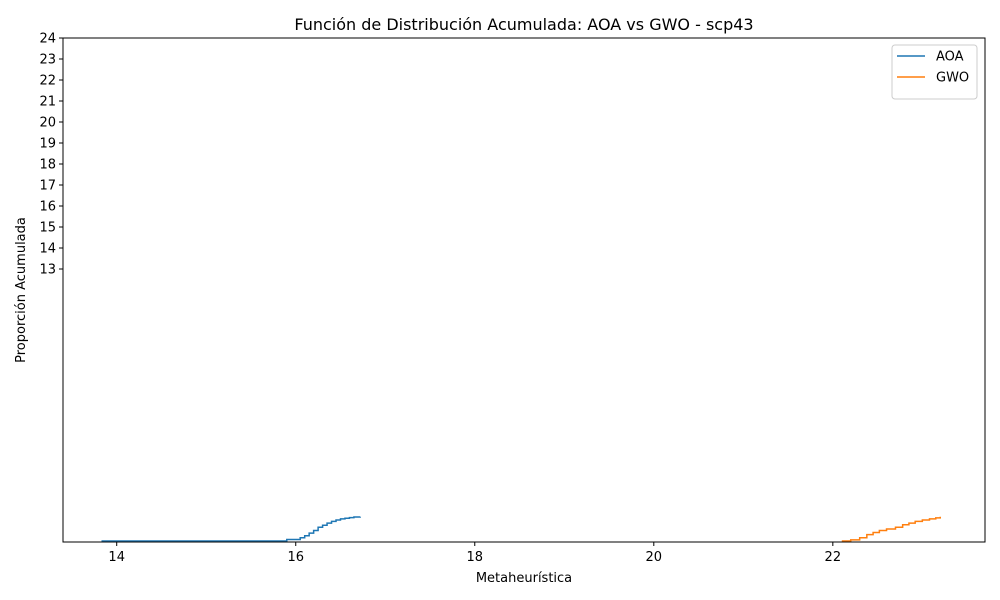 The image size is (1000, 600). I want to click on legend: AOA GWO, so click(934, 72).